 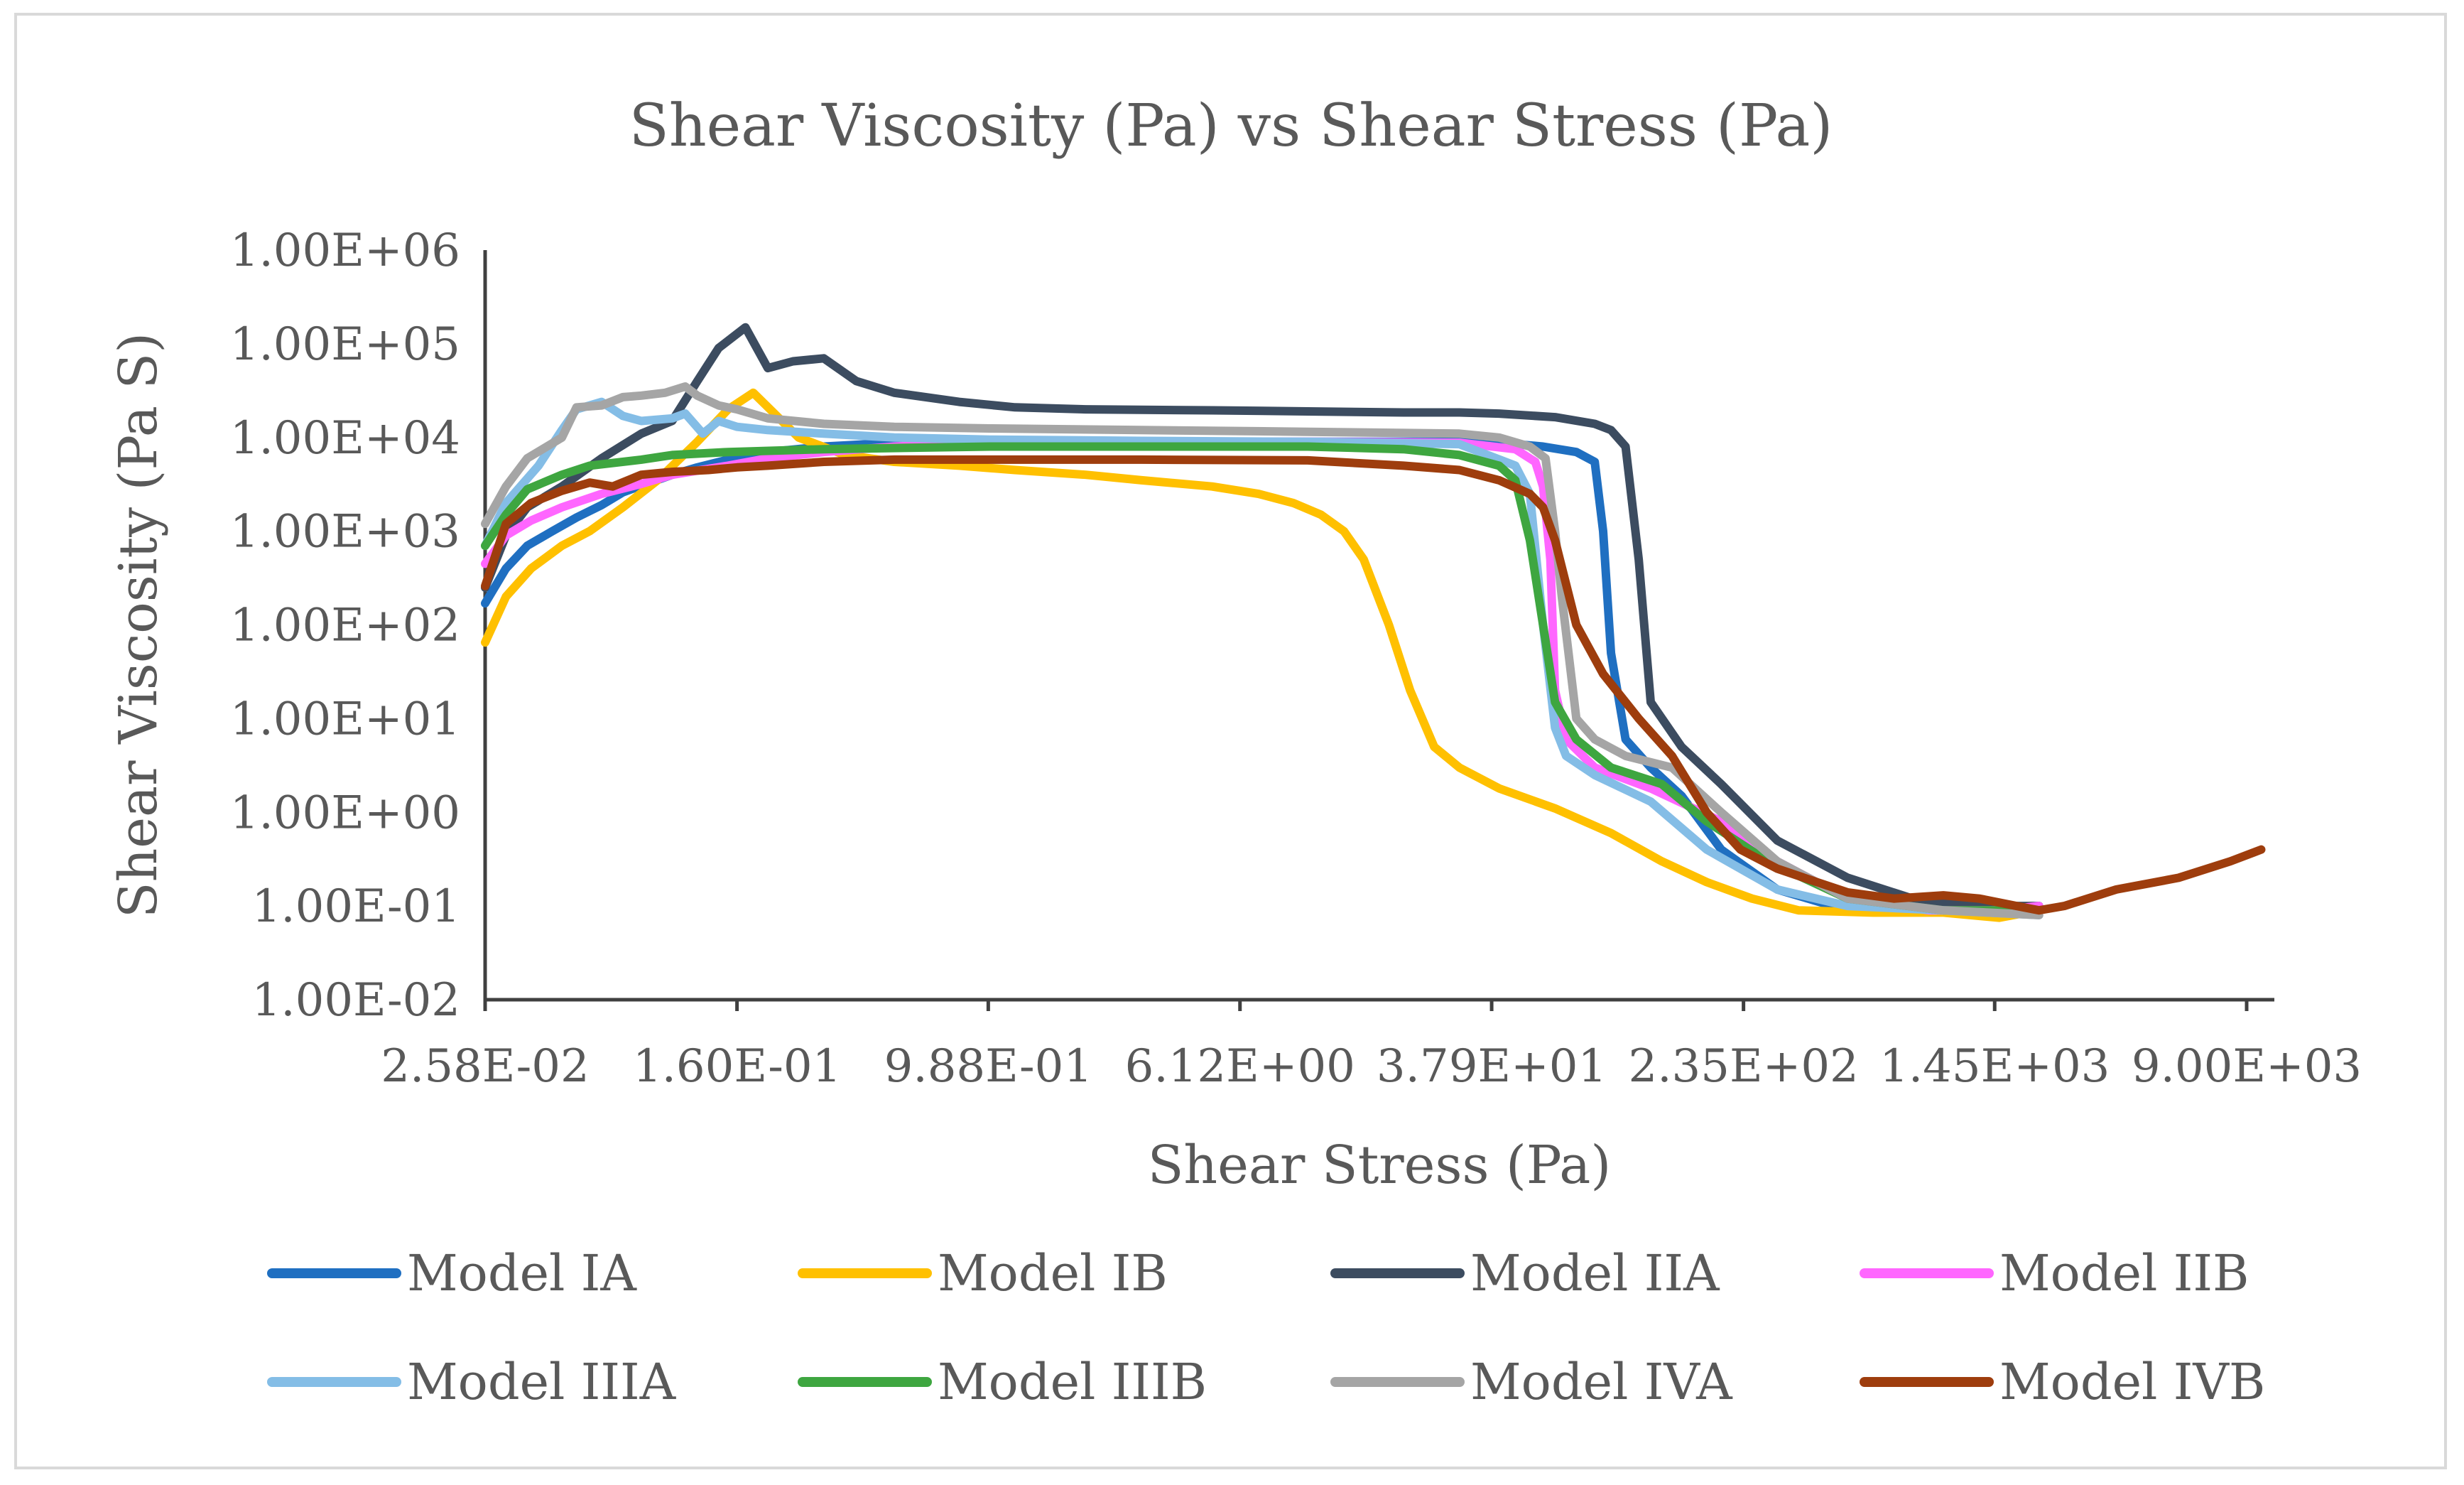 What do you see at coordinates (1240, 1066) in the screenshot?
I see `x-tick-label: 6.12E+00` at bounding box center [1240, 1066].